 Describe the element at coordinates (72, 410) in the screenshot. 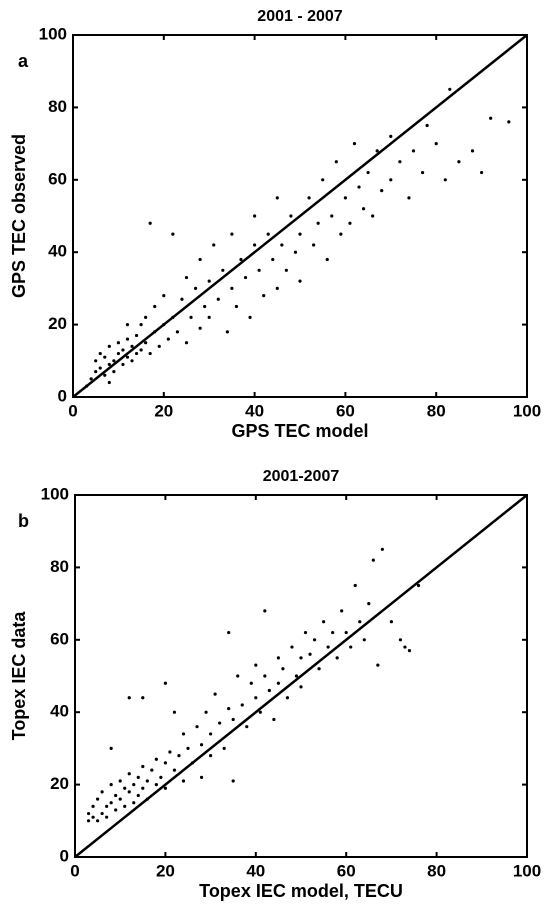

I see `x-tick-label: 0` at that location.